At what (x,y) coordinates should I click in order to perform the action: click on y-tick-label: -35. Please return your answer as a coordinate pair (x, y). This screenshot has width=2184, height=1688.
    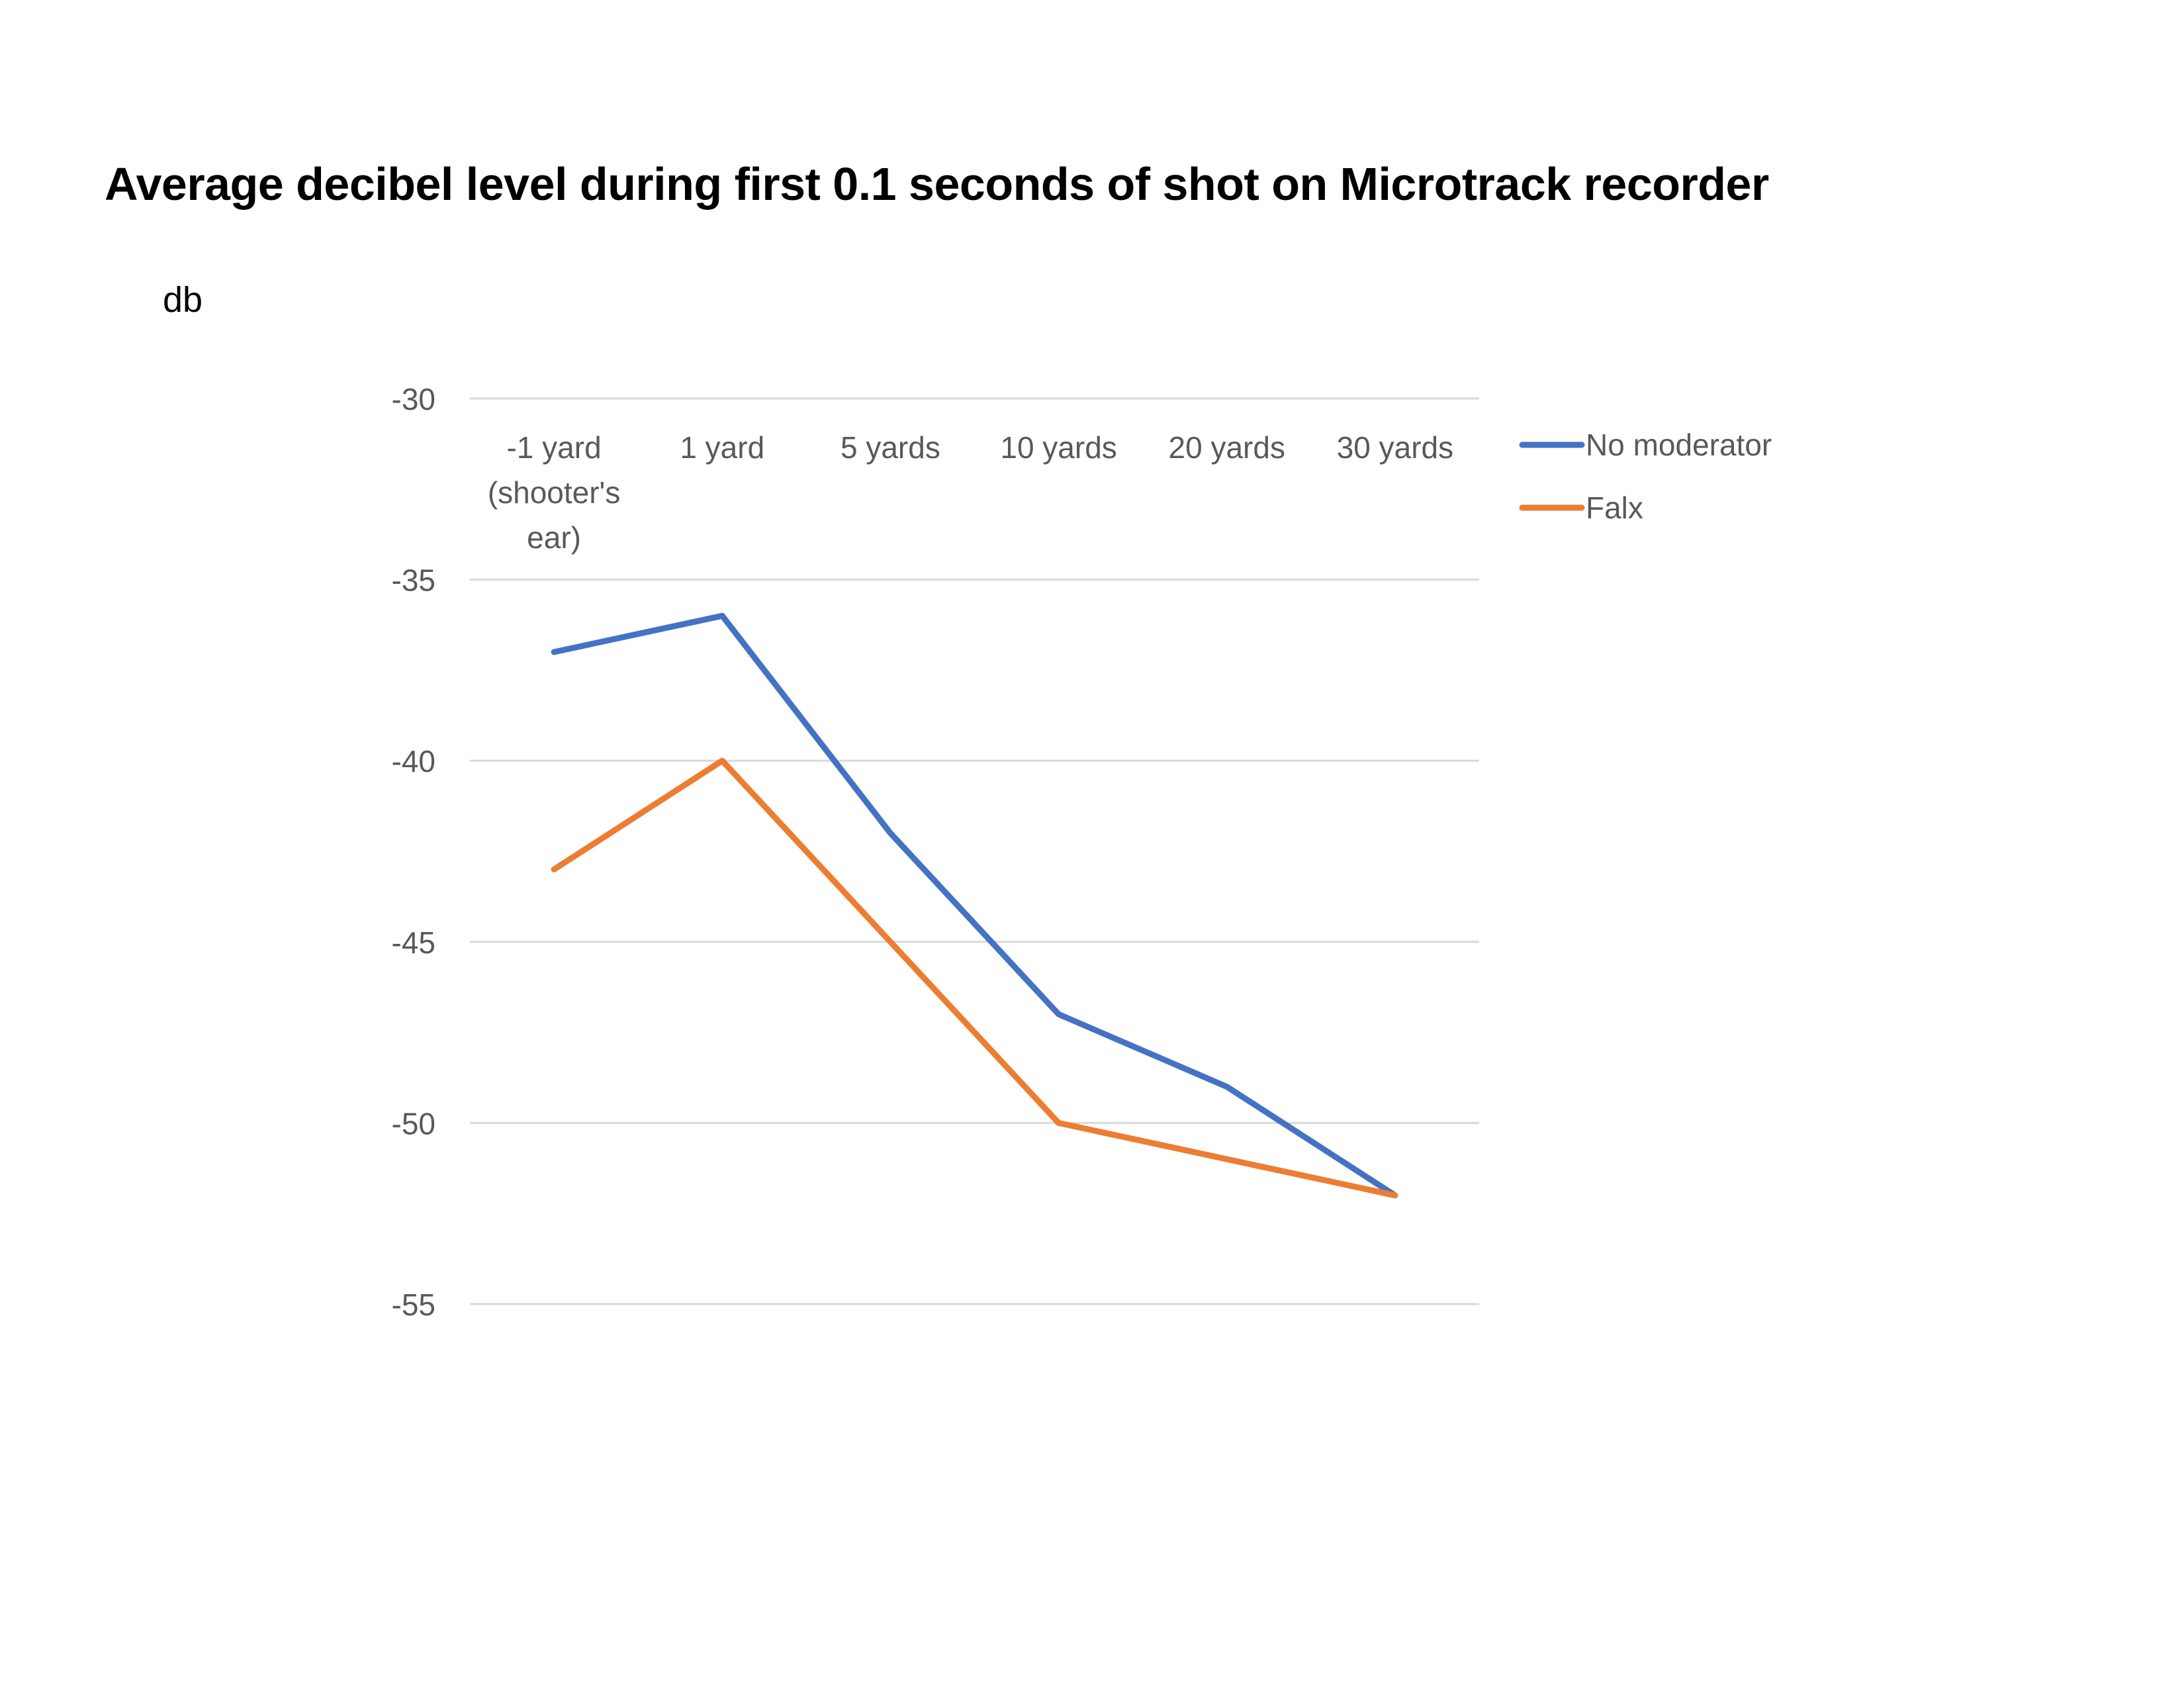
    Looking at the image, I should click on (413, 580).